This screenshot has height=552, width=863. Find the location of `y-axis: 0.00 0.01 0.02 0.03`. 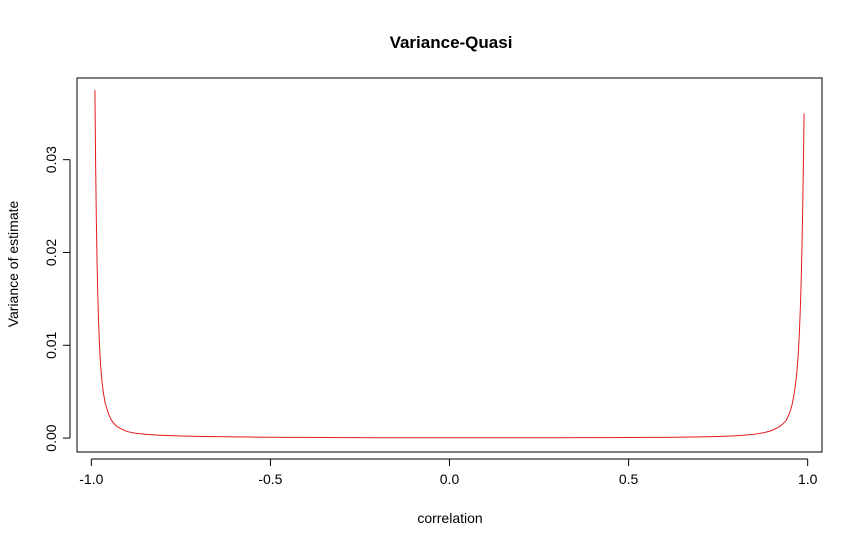

y-axis: 0.00 0.01 0.02 0.03 is located at coordinates (57, 299).